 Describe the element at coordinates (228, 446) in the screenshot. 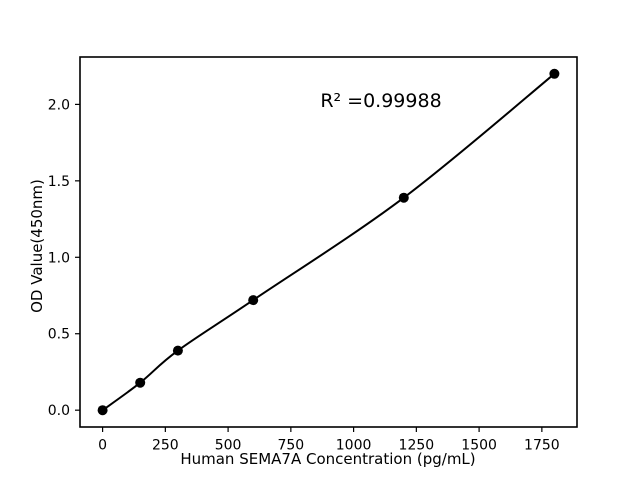

I see `x-tick-label: 500` at that location.